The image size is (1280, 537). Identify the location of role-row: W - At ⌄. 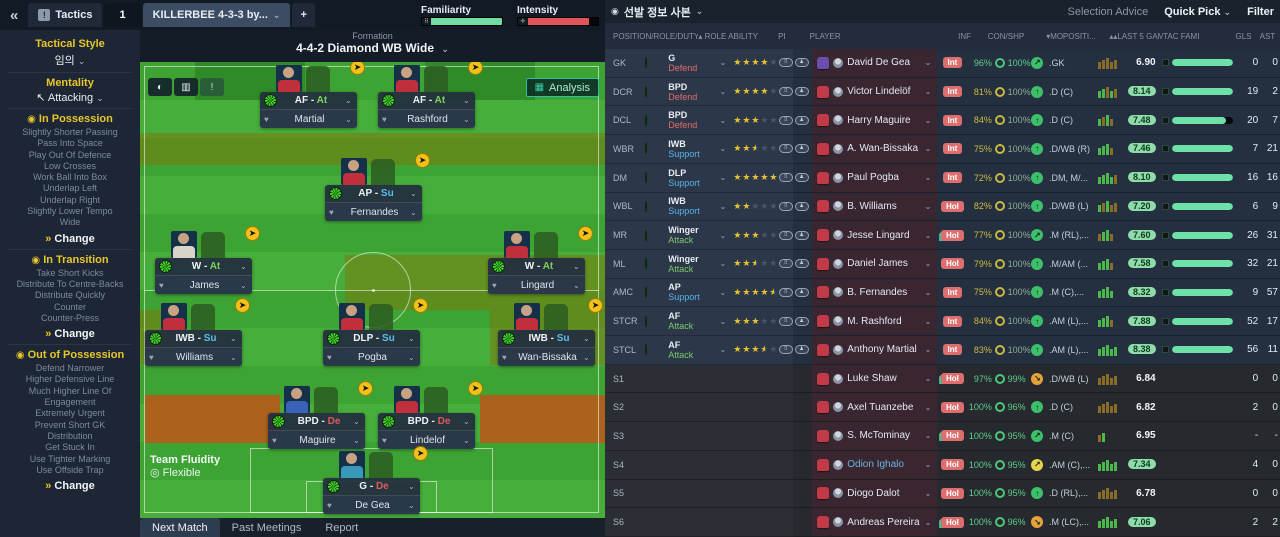
(536, 267).